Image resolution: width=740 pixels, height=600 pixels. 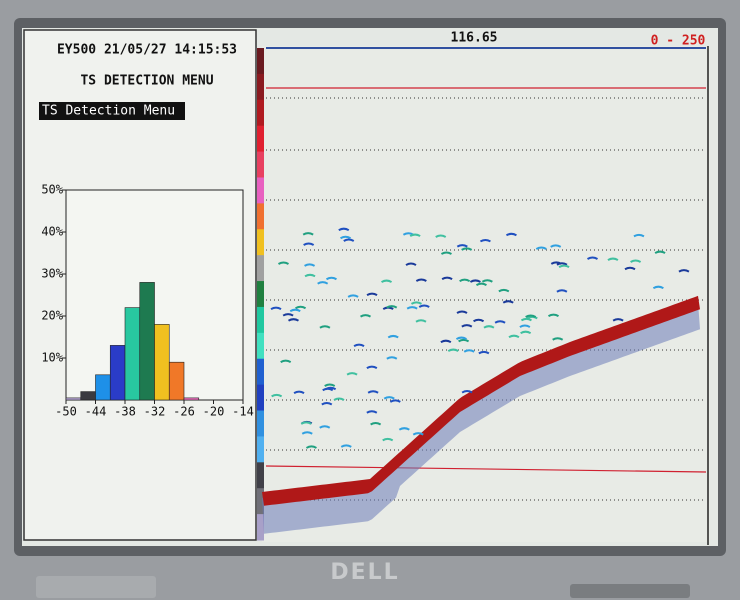 I want to click on menu-item-bg, so click(x=112, y=111).